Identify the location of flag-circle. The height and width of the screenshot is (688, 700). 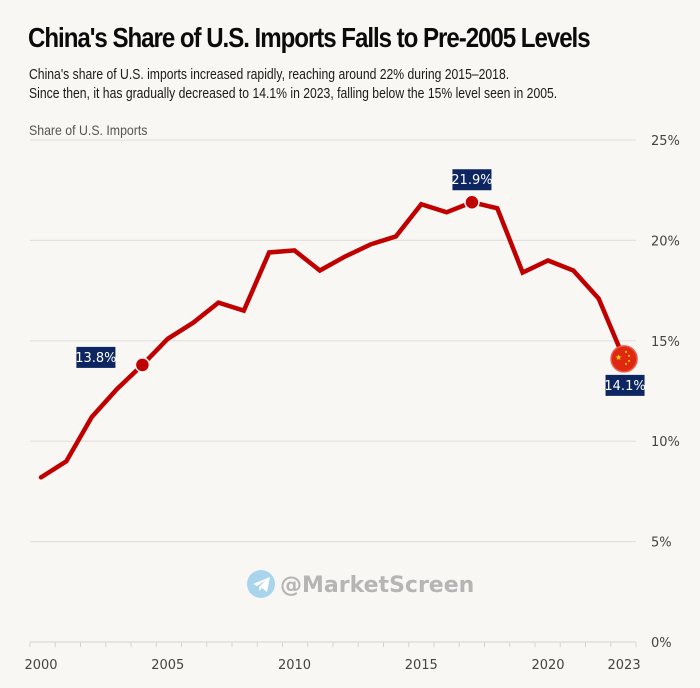
(624, 359).